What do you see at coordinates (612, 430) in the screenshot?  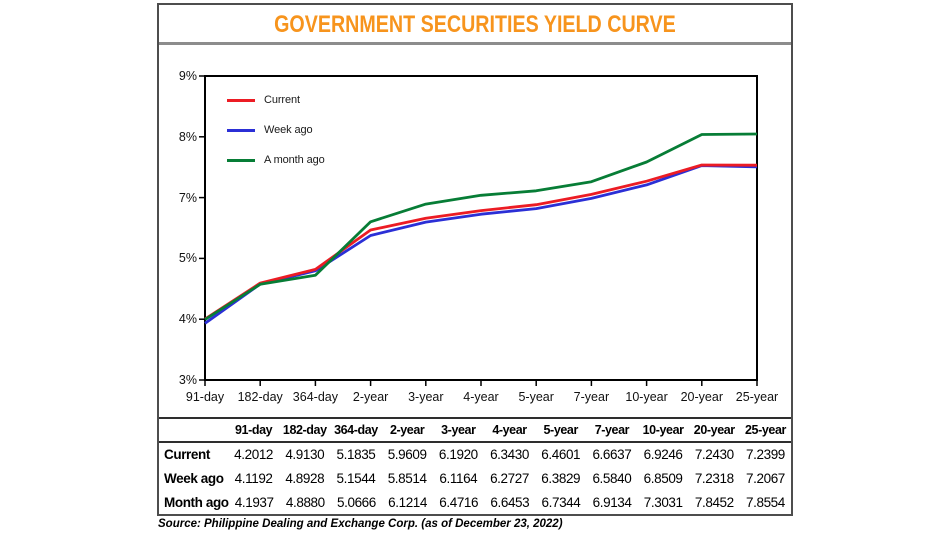 I see `column-header: 7-year` at bounding box center [612, 430].